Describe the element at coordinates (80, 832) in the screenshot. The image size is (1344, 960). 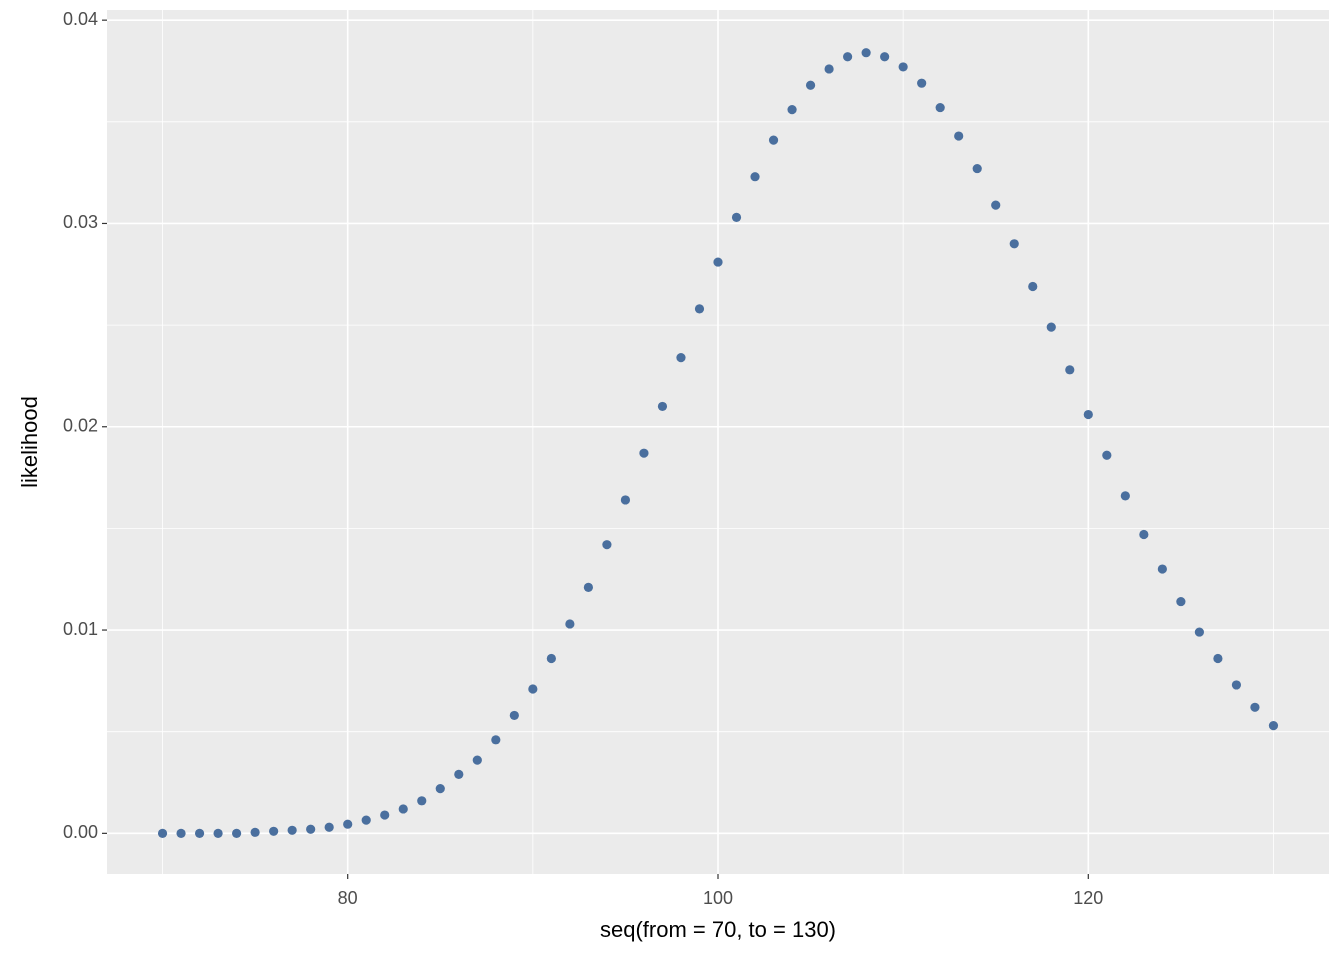
I see `y-tick-label: 0.00` at that location.